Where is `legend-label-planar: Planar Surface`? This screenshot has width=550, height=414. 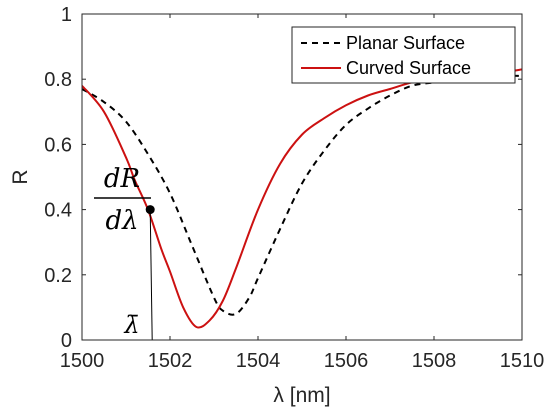 legend-label-planar: Planar Surface is located at coordinates (405, 43).